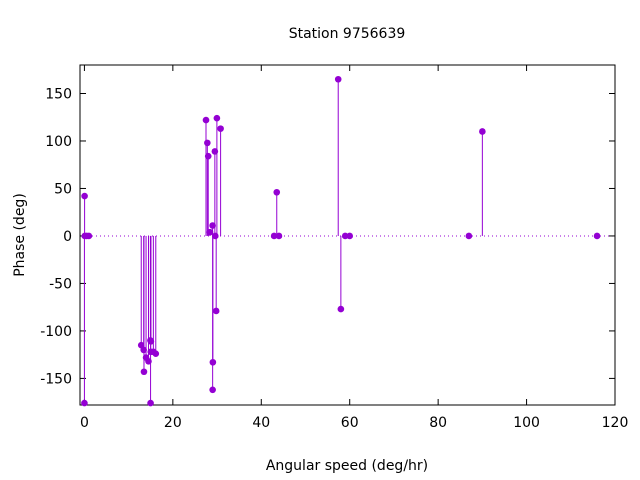 The height and width of the screenshot is (480, 640). What do you see at coordinates (261, 423) in the screenshot?
I see `x-tick-label: 40` at bounding box center [261, 423].